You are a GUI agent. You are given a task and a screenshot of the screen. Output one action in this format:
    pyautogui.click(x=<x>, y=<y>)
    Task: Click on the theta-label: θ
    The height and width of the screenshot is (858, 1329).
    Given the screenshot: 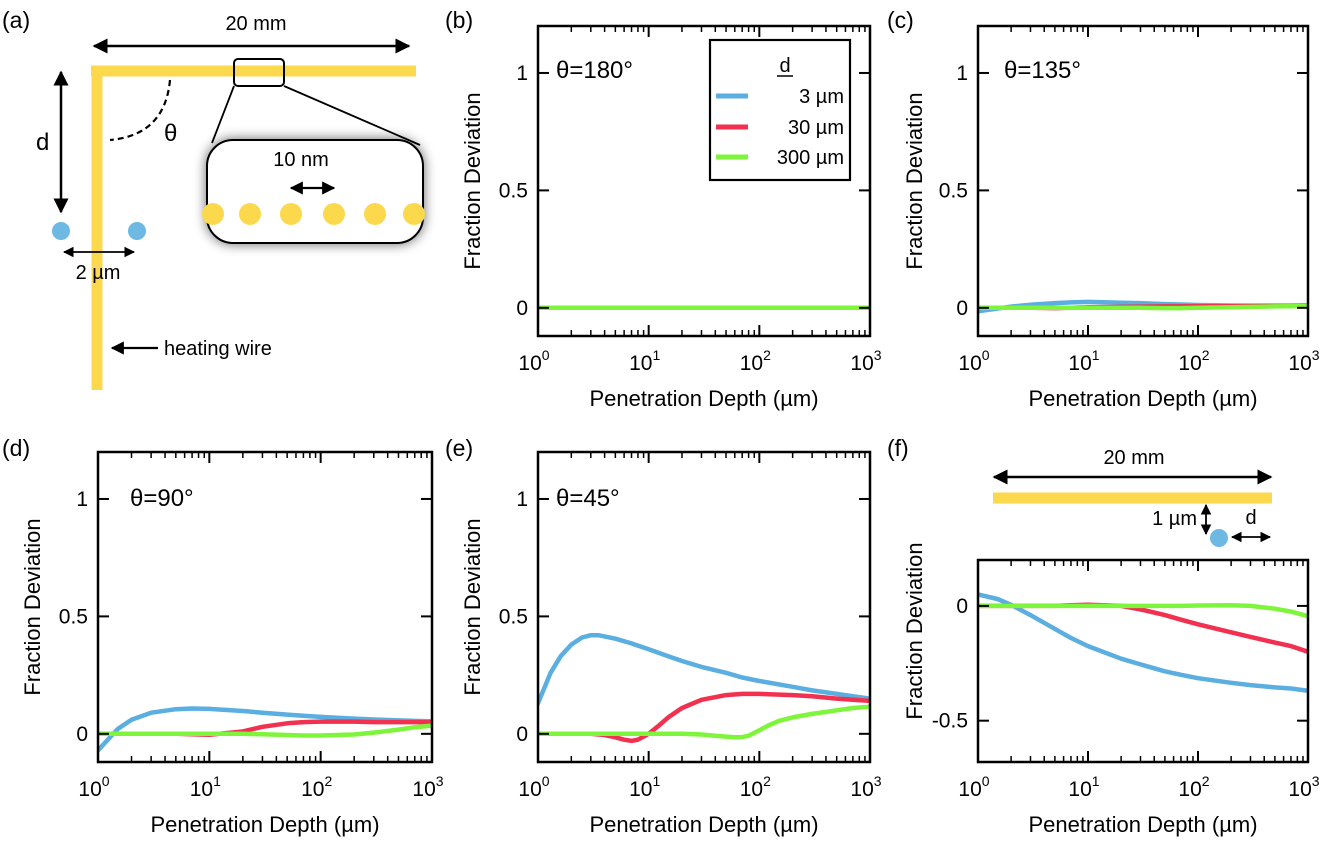 What is the action you would take?
    pyautogui.click(x=170, y=133)
    